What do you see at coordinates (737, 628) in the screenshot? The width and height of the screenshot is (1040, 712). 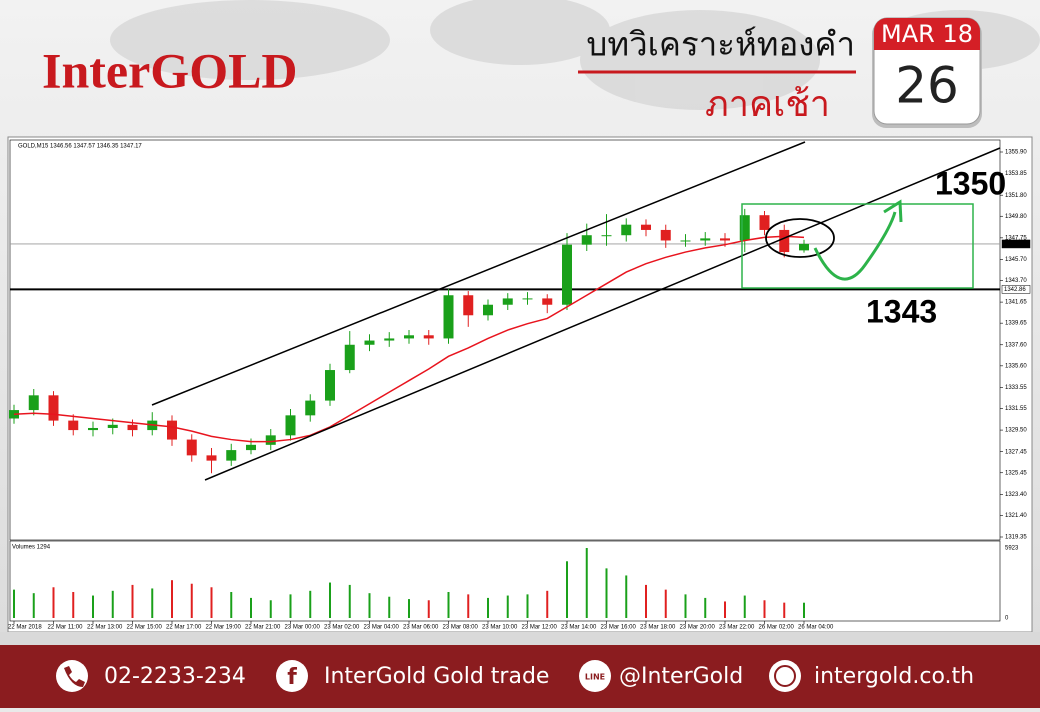 I see `x-tick-label: 23 Mar 22:00` at bounding box center [737, 628].